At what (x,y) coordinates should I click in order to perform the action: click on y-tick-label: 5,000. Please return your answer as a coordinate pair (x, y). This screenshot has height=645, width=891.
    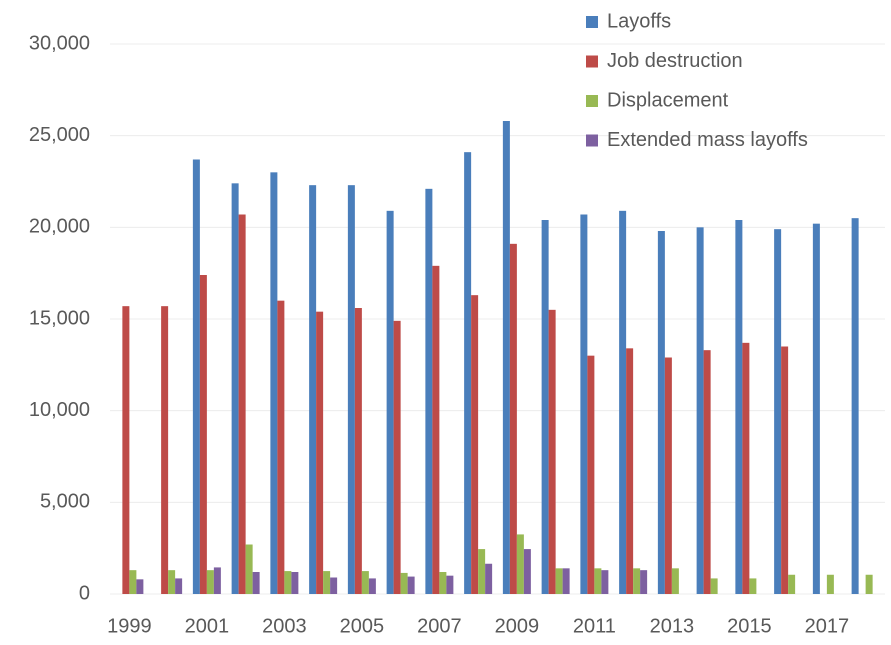
    Looking at the image, I should click on (65, 502).